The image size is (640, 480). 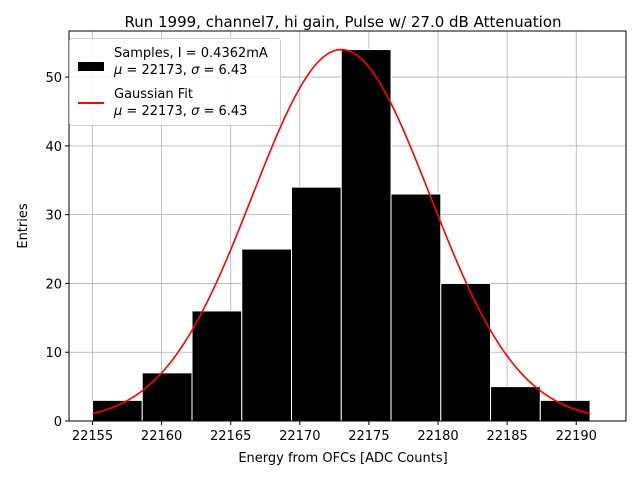 What do you see at coordinates (53, 78) in the screenshot?
I see `y-tick-label: 50` at bounding box center [53, 78].